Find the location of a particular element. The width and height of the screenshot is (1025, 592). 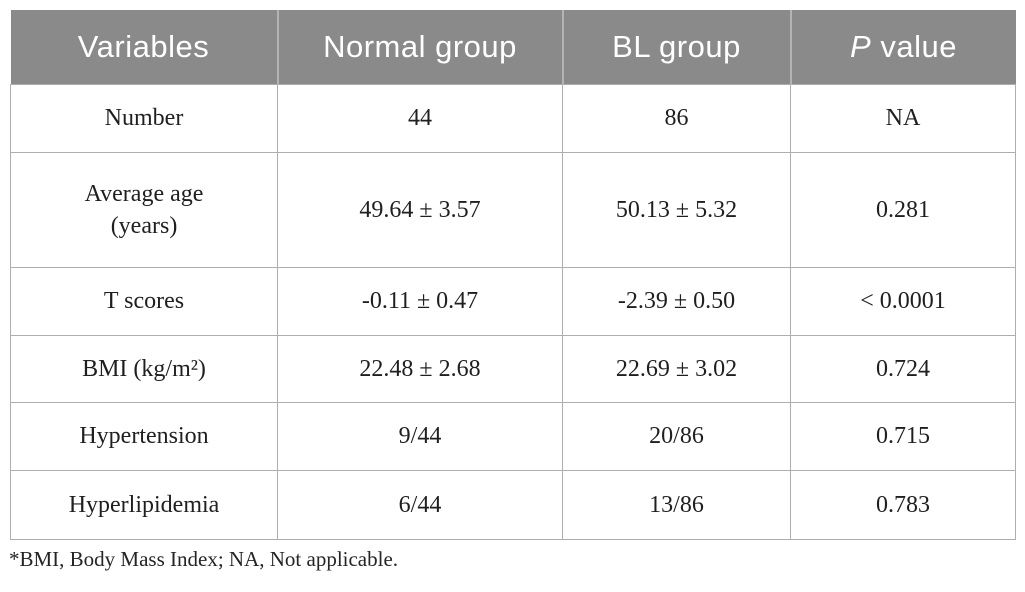

cell-bl-group: 20/86 is located at coordinates (676, 436).